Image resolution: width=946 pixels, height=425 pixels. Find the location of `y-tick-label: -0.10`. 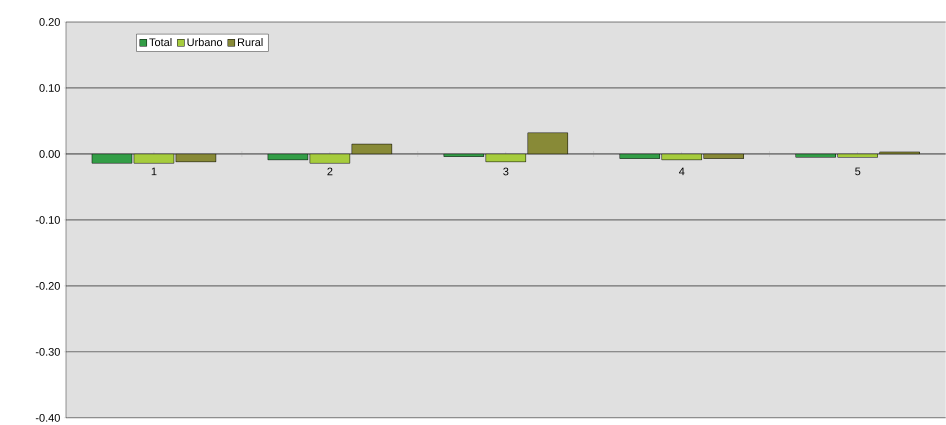

y-tick-label: -0.10 is located at coordinates (48, 220).